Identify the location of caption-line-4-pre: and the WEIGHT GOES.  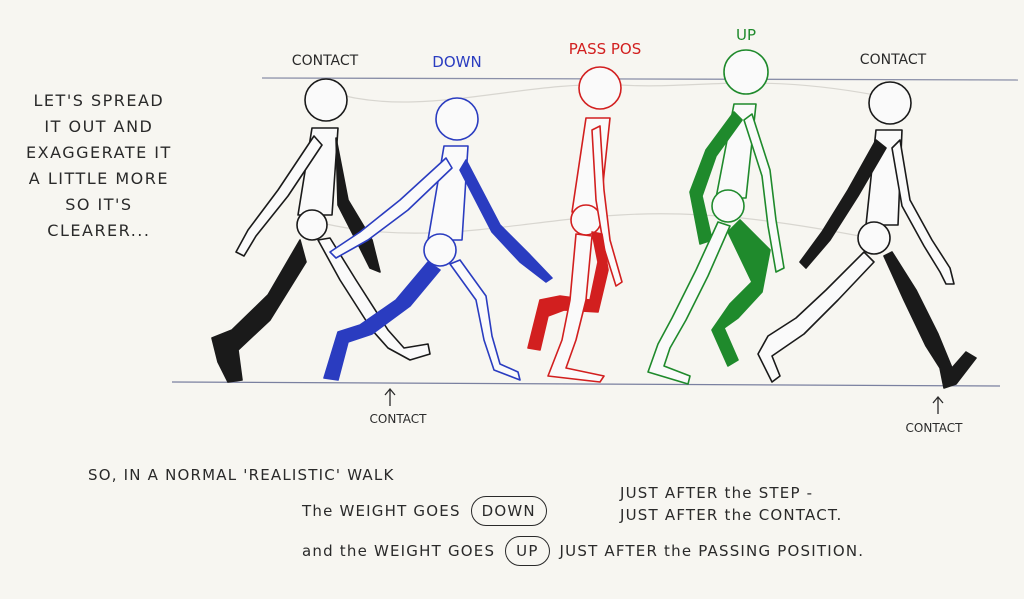
(399, 551).